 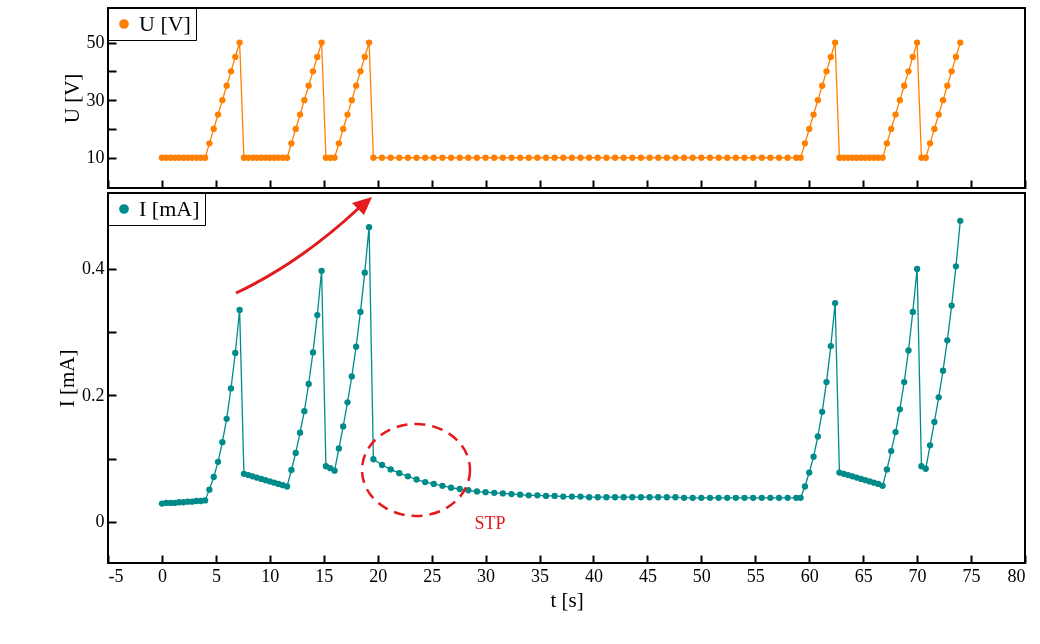 I want to click on x-tick-label: 35, so click(x=540, y=575).